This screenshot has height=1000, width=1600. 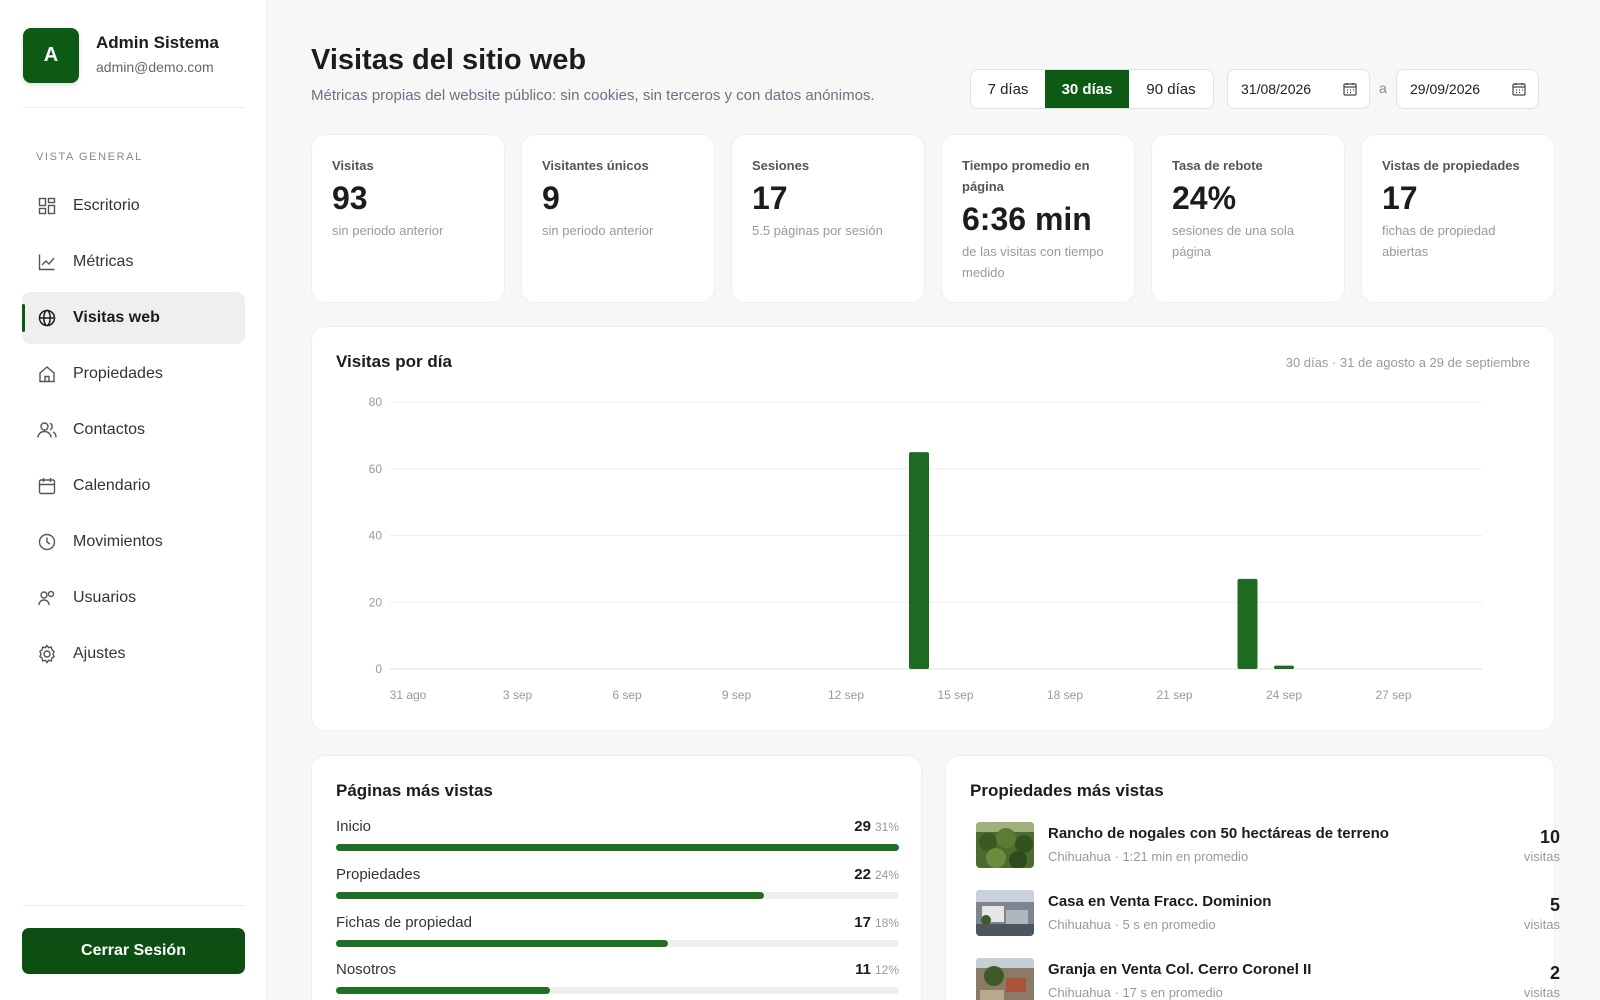 What do you see at coordinates (47, 262) in the screenshot?
I see `chart-line-icon` at bounding box center [47, 262].